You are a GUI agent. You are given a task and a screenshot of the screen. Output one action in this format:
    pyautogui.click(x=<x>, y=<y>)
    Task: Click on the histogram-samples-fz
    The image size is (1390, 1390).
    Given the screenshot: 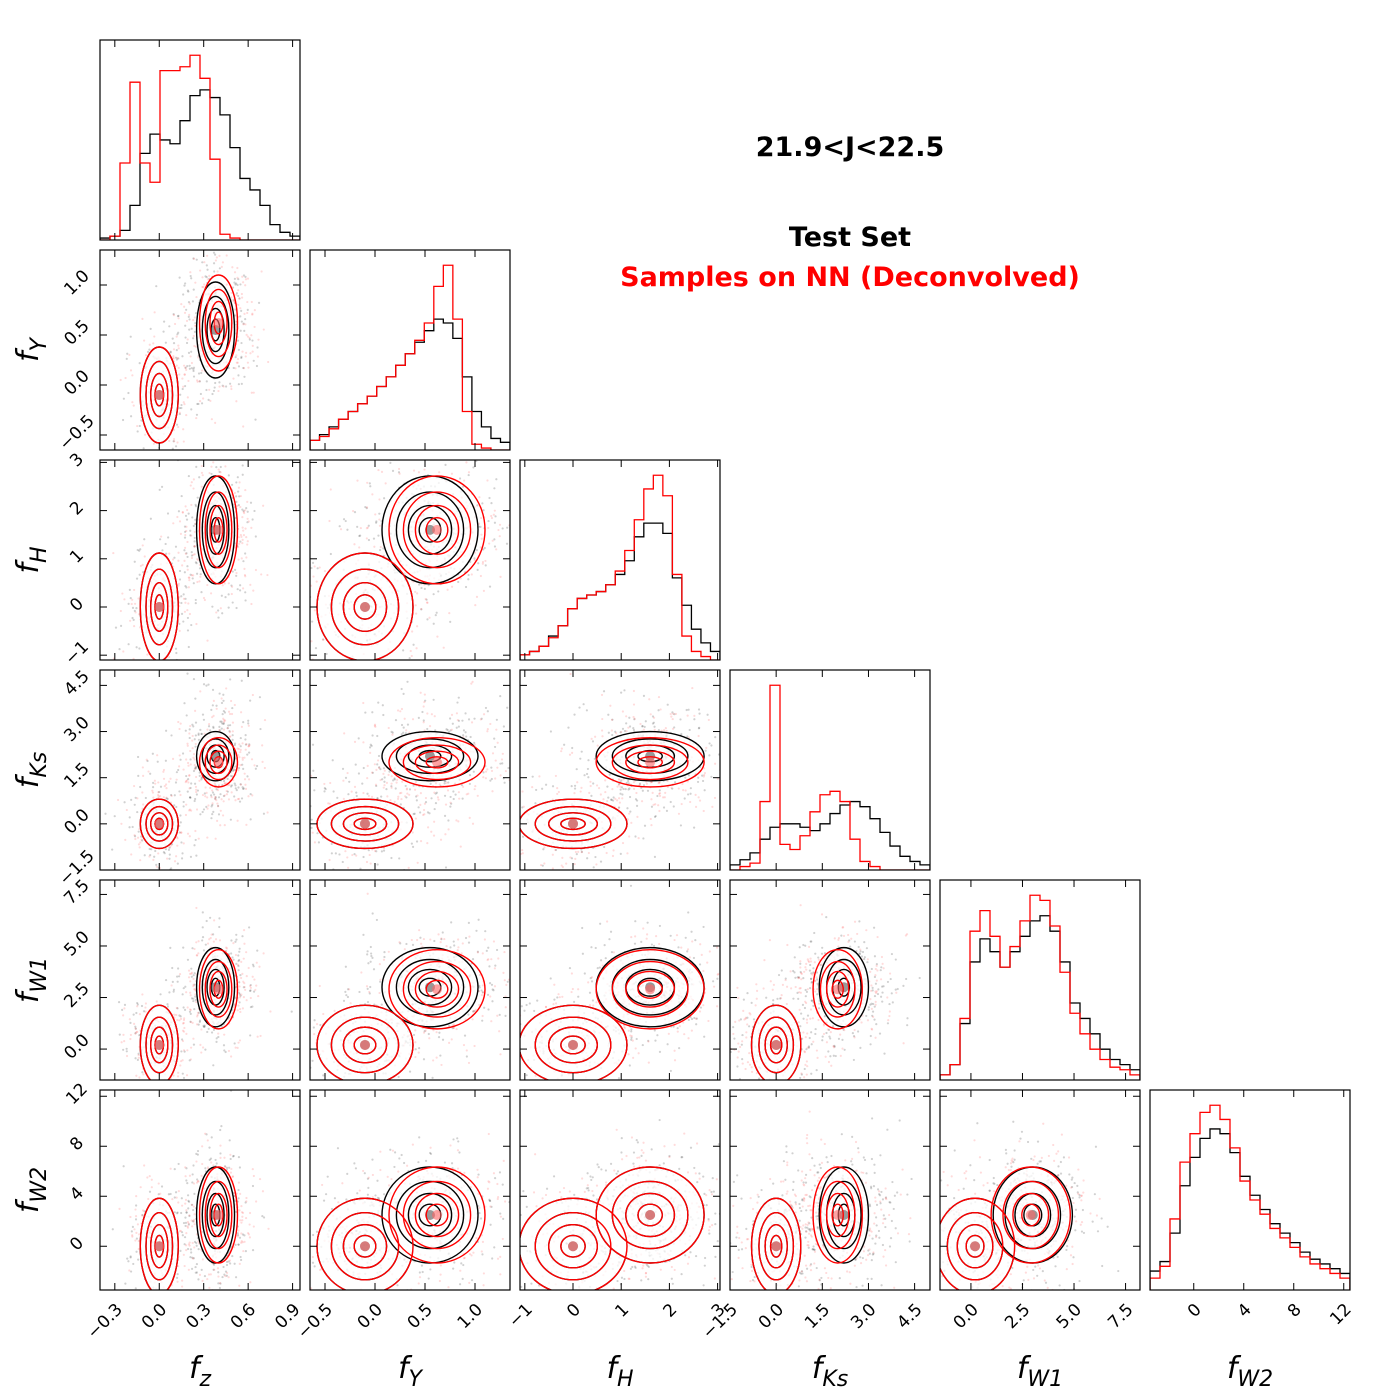 What is the action you would take?
    pyautogui.click(x=200, y=147)
    